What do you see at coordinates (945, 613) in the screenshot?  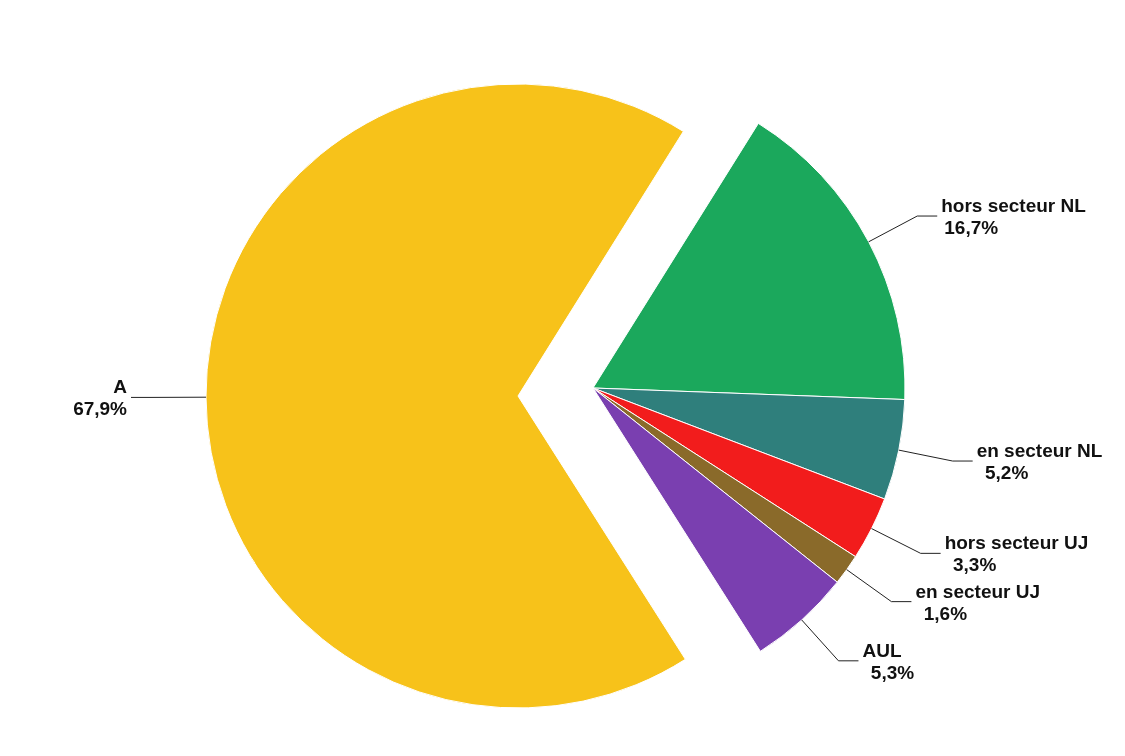 I see `data-label: 1,6%` at bounding box center [945, 613].